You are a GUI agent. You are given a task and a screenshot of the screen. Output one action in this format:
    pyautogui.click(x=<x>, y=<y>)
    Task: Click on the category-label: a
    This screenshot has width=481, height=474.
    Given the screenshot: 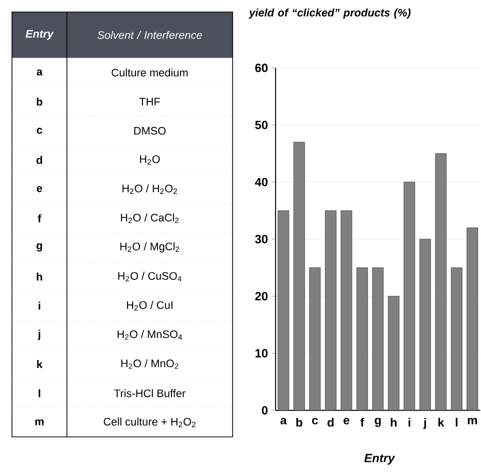 What is the action you would take?
    pyautogui.click(x=39, y=72)
    